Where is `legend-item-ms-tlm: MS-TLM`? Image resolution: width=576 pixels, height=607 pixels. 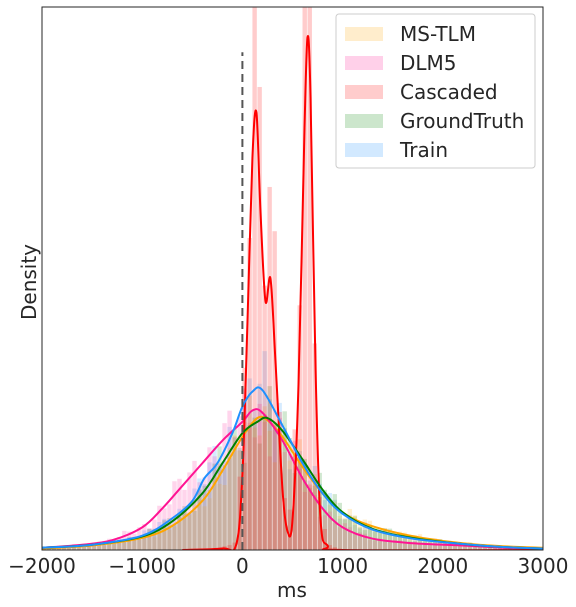 legend-item-ms-tlm: MS-TLM is located at coordinates (410, 34).